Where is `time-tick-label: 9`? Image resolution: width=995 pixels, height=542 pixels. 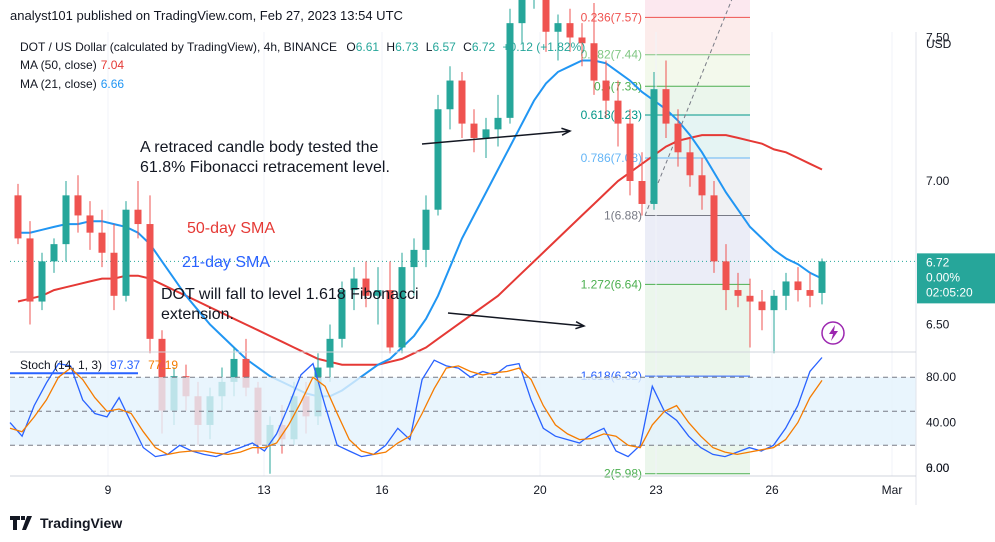 time-tick-label: 9 is located at coordinates (108, 490).